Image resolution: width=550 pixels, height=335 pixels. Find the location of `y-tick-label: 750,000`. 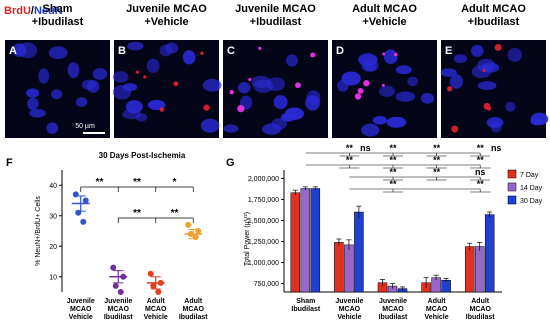

y-tick-label: 750,000 is located at coordinates (266, 284).